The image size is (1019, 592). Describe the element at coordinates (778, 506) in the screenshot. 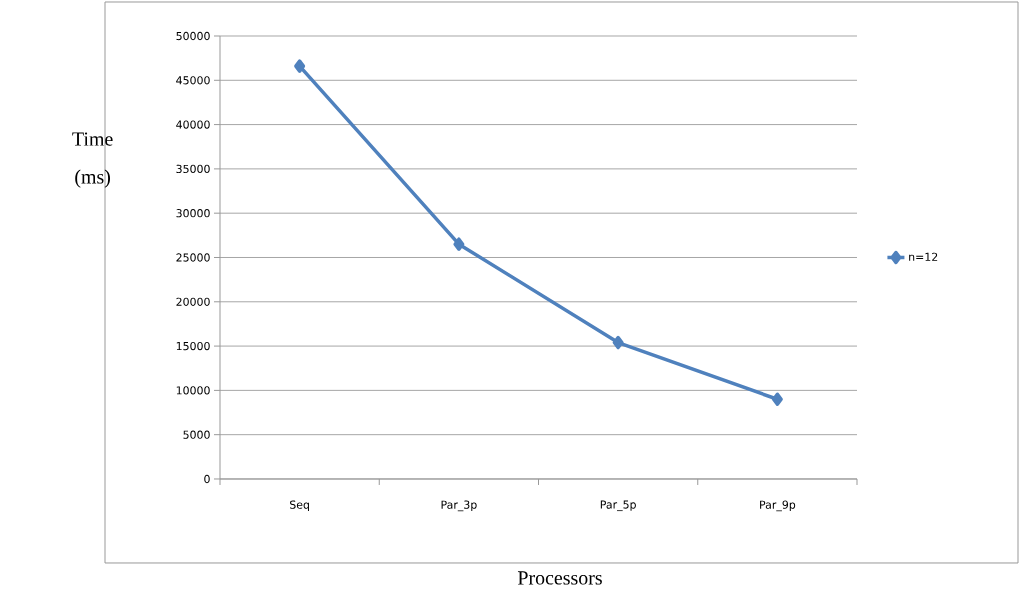

I see `x-tick-label: Par_9p` at that location.